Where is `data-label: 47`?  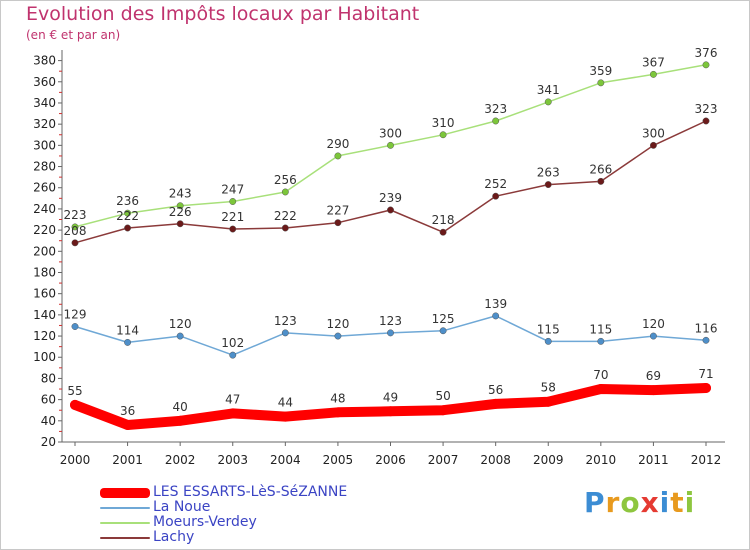 data-label: 47 is located at coordinates (232, 399).